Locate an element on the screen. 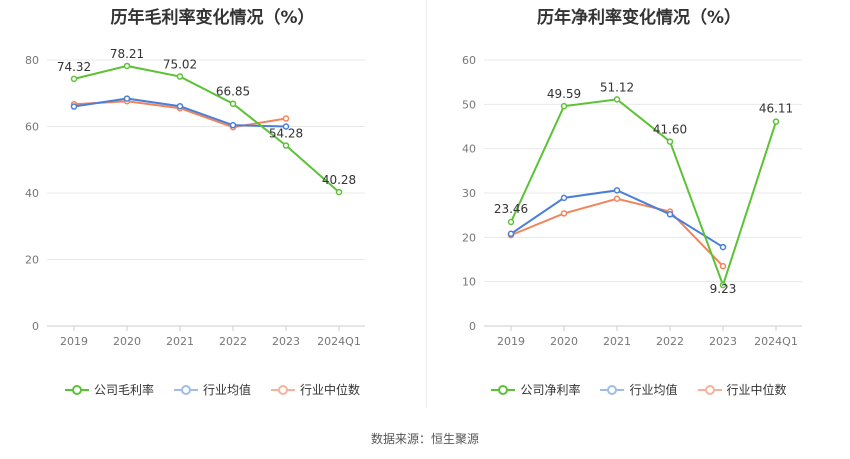 The image size is (850, 459). legend: 公司净利率 行业均值 行业中位数 is located at coordinates (639, 389).